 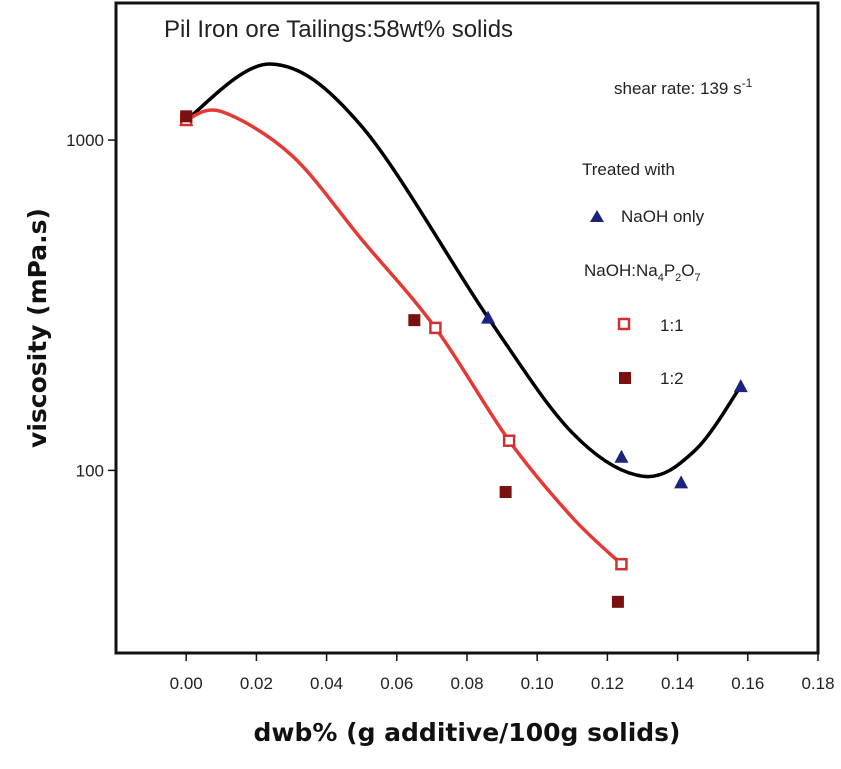 I want to click on legend-group-e: O, so click(x=687, y=270).